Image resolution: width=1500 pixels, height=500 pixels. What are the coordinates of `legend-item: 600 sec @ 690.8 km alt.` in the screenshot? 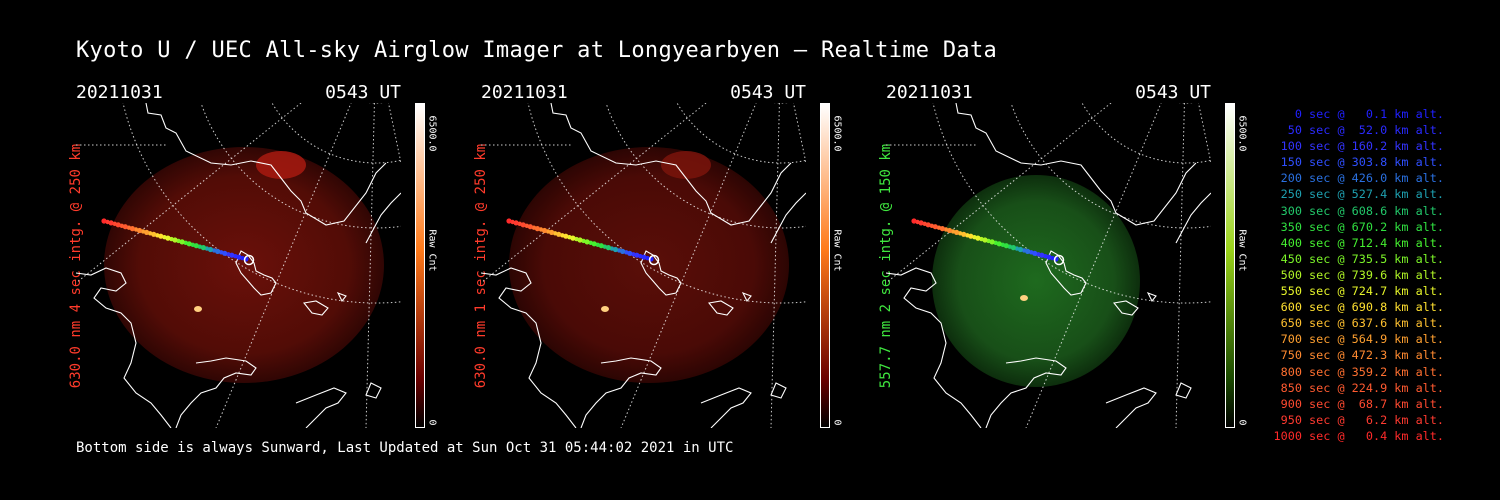 It's located at (1362, 307).